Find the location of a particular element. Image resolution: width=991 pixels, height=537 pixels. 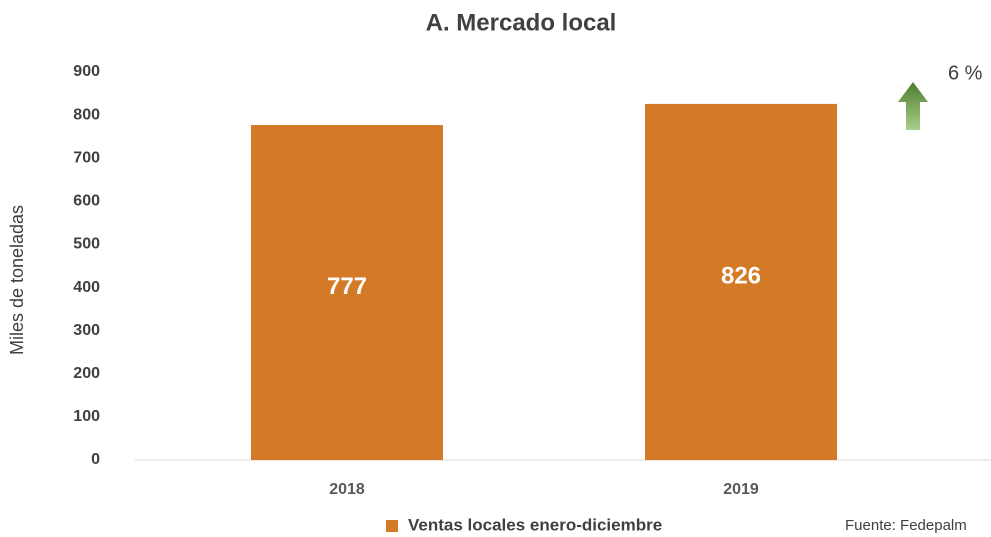

data-label: 826 is located at coordinates (741, 275).